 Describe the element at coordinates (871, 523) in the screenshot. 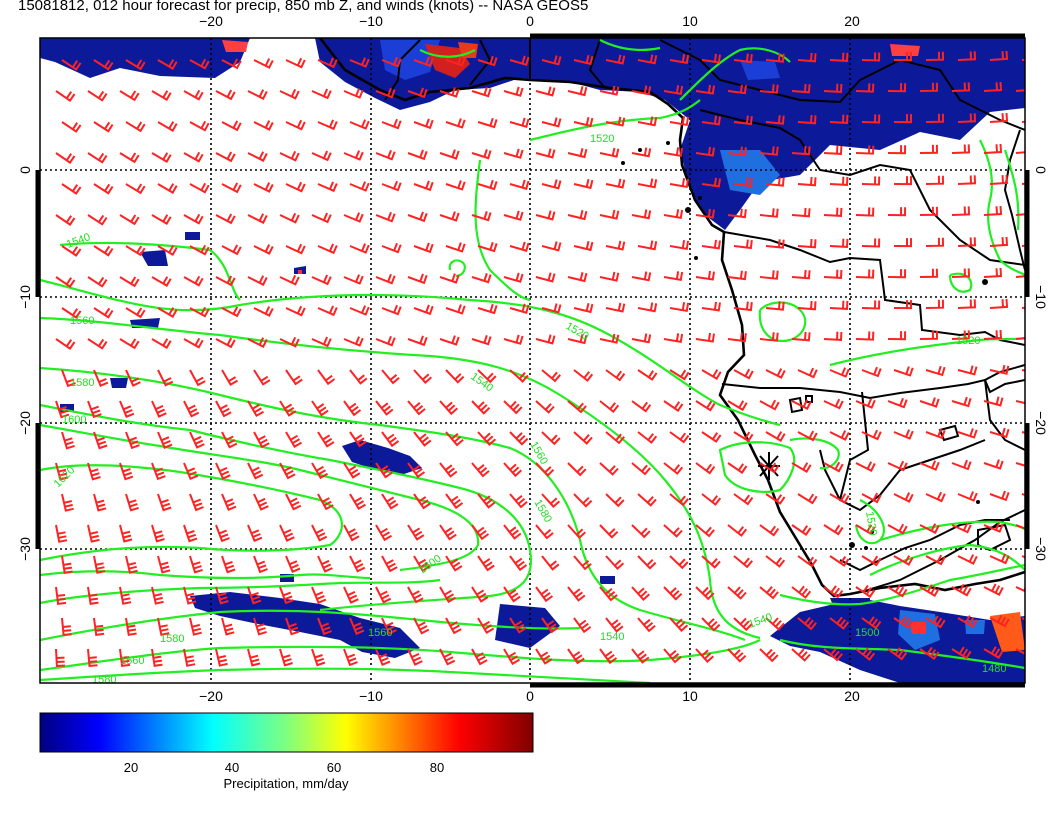

I see `contour-label: 1520` at that location.